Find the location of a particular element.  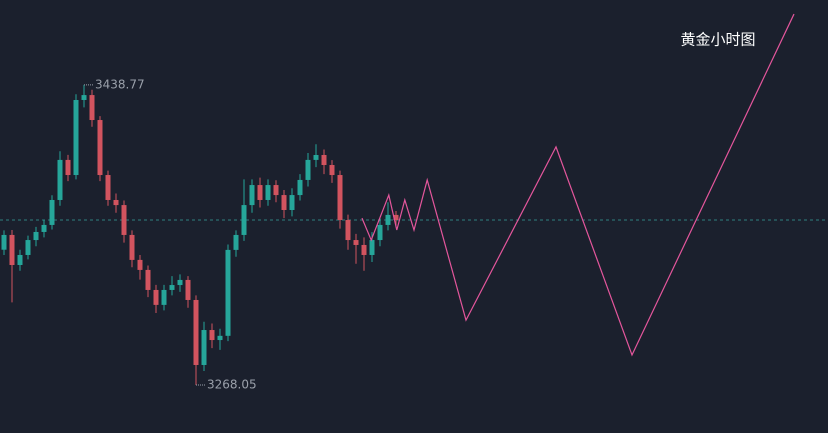

low-label: 3268.05 is located at coordinates (232, 384).